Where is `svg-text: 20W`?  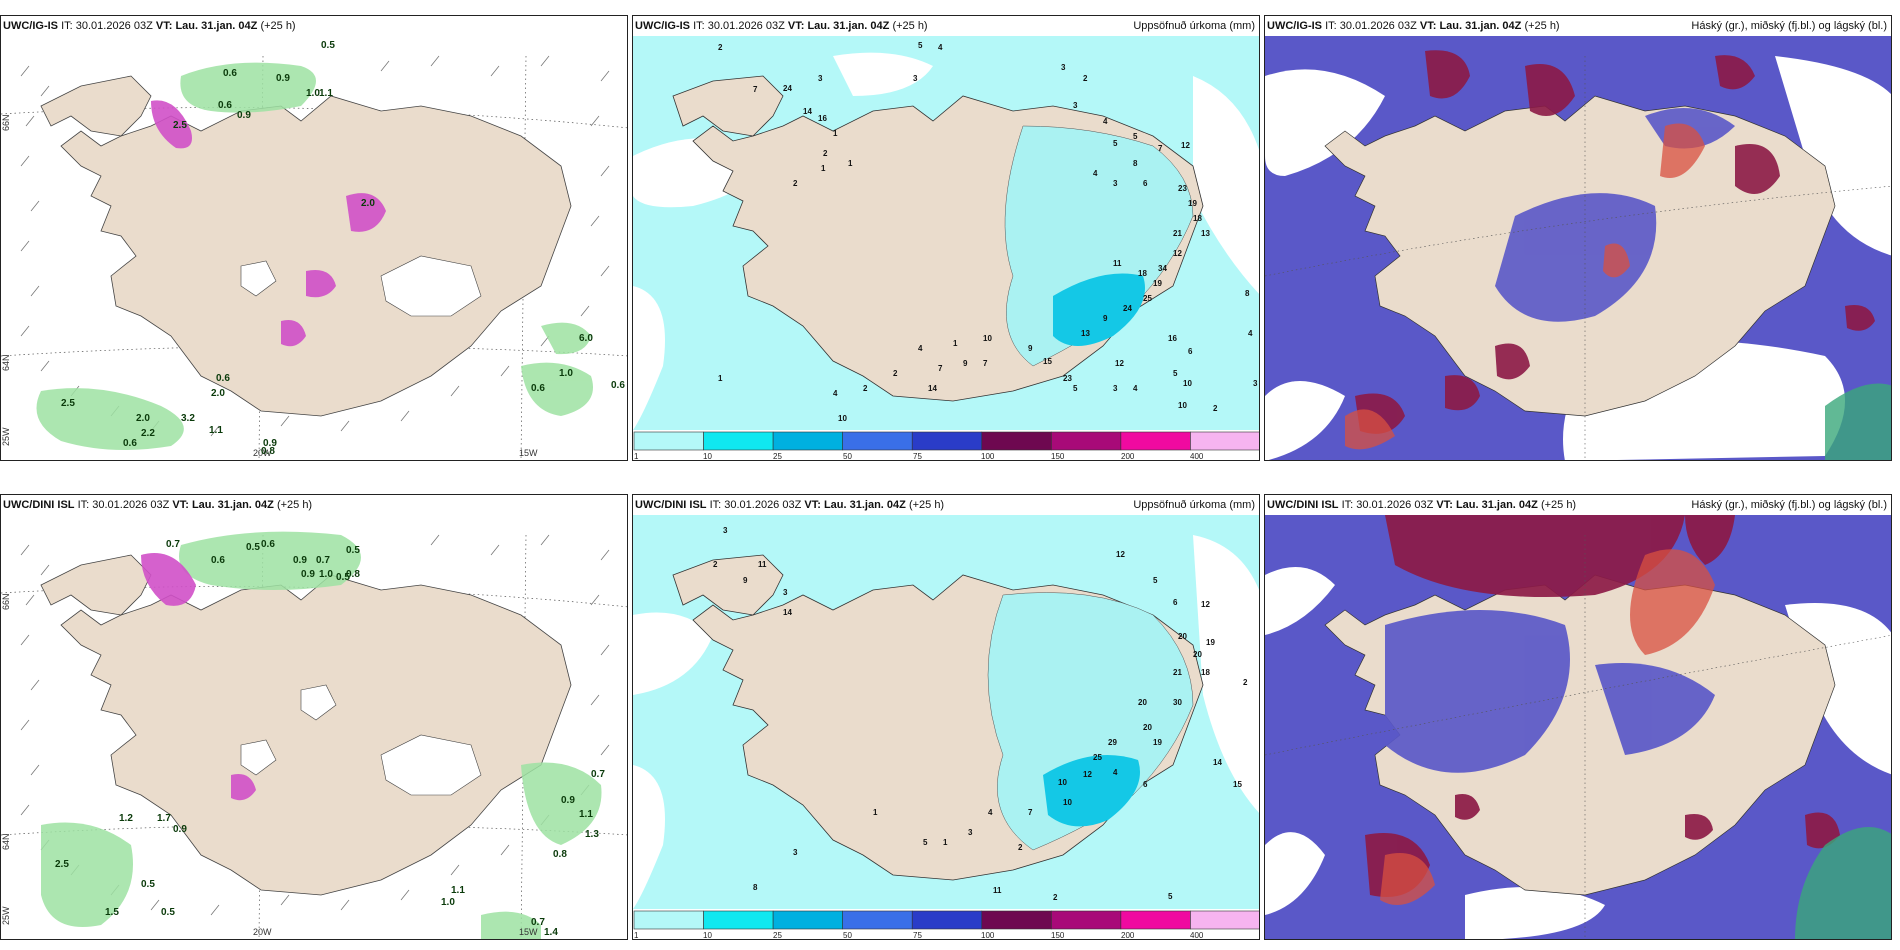
svg-text: 20W is located at coordinates (262, 932).